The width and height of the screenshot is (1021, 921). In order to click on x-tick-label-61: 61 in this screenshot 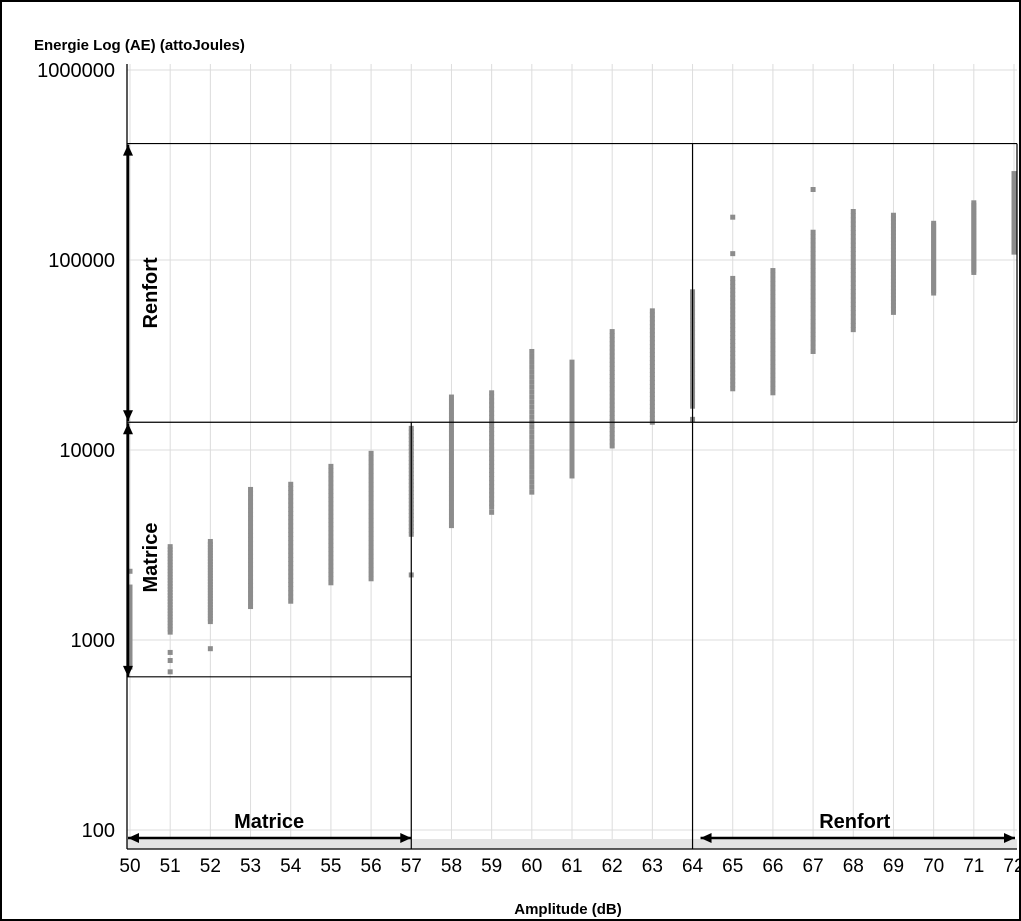, I will do `click(571, 866)`.